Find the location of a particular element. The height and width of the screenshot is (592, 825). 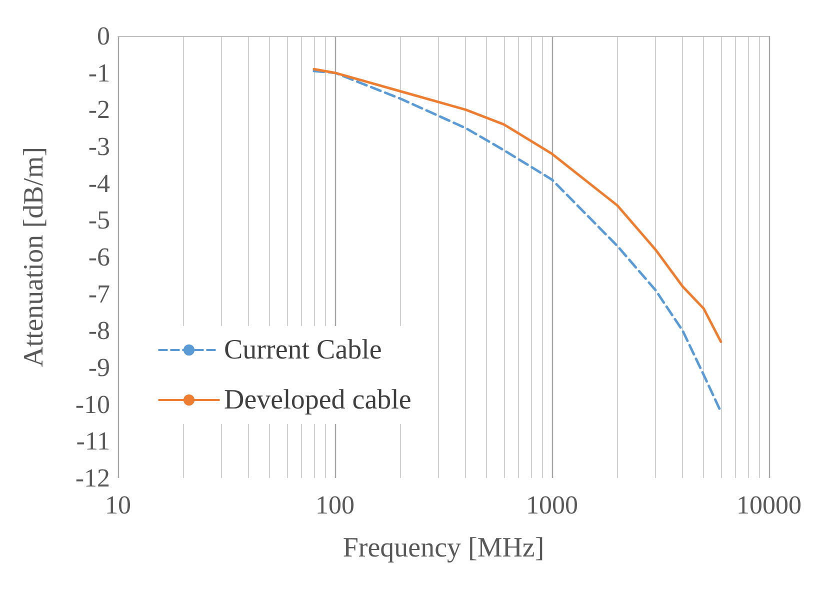

y-tick-label: -6 is located at coordinates (99, 257).